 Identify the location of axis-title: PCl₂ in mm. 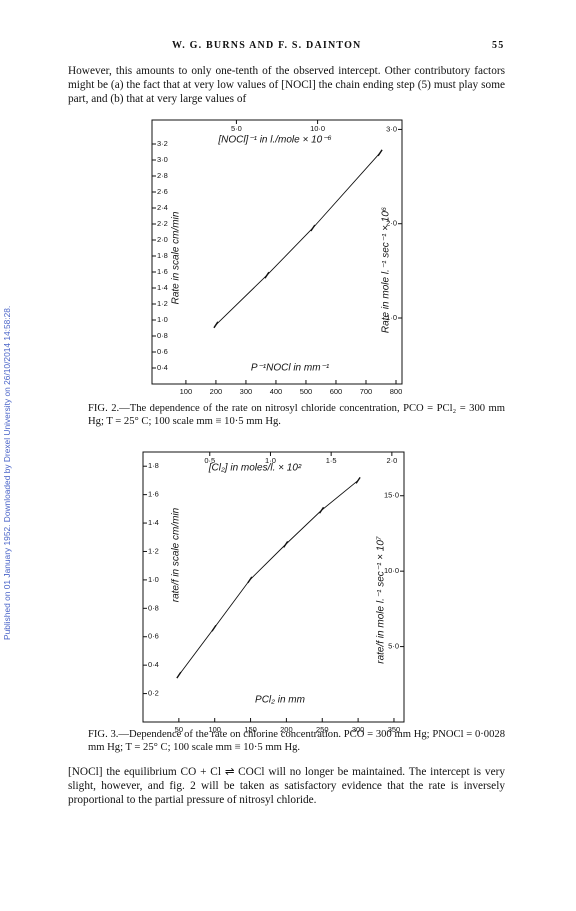
(280, 700).